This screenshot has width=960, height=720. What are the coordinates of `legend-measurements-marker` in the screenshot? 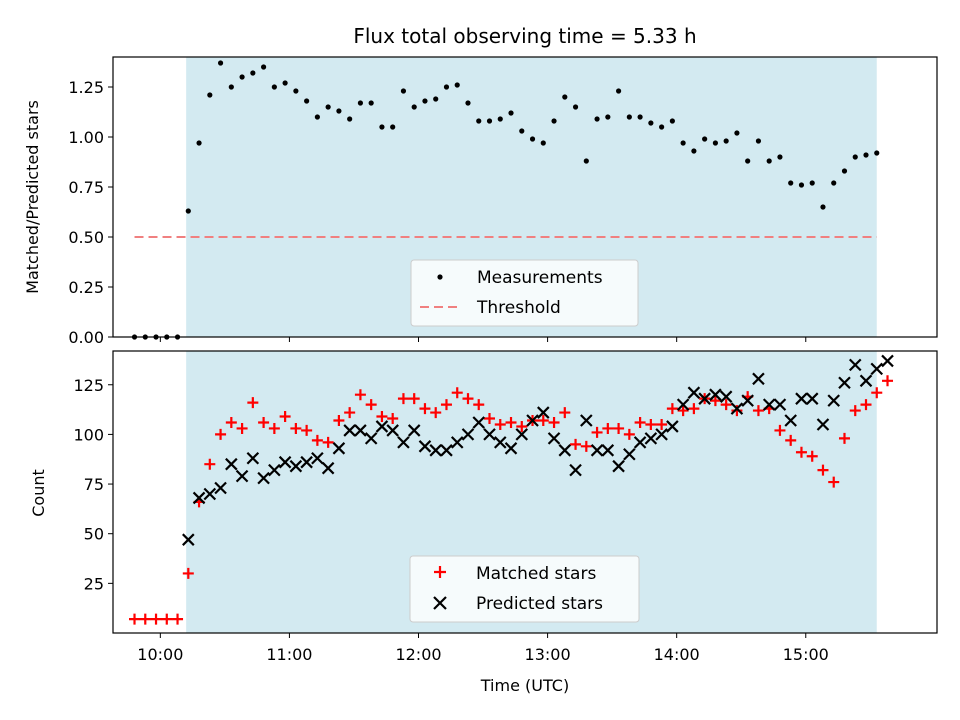 It's located at (440, 277).